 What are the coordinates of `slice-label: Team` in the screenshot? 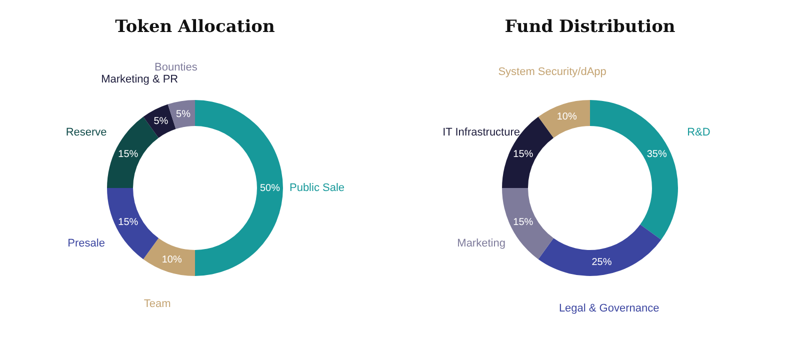 It's located at (157, 304).